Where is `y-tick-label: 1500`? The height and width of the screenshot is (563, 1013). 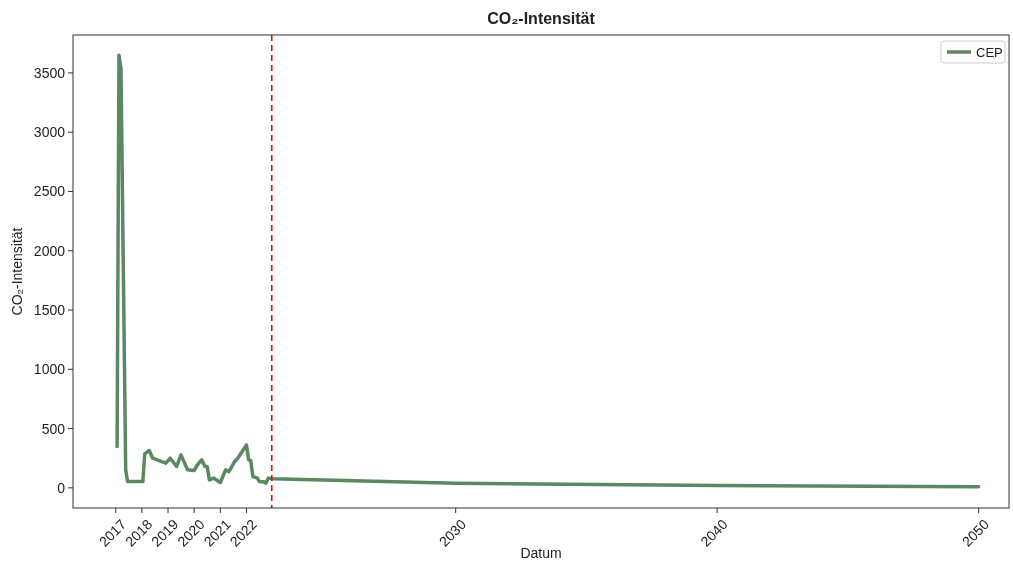 y-tick-label: 1500 is located at coordinates (49, 310).